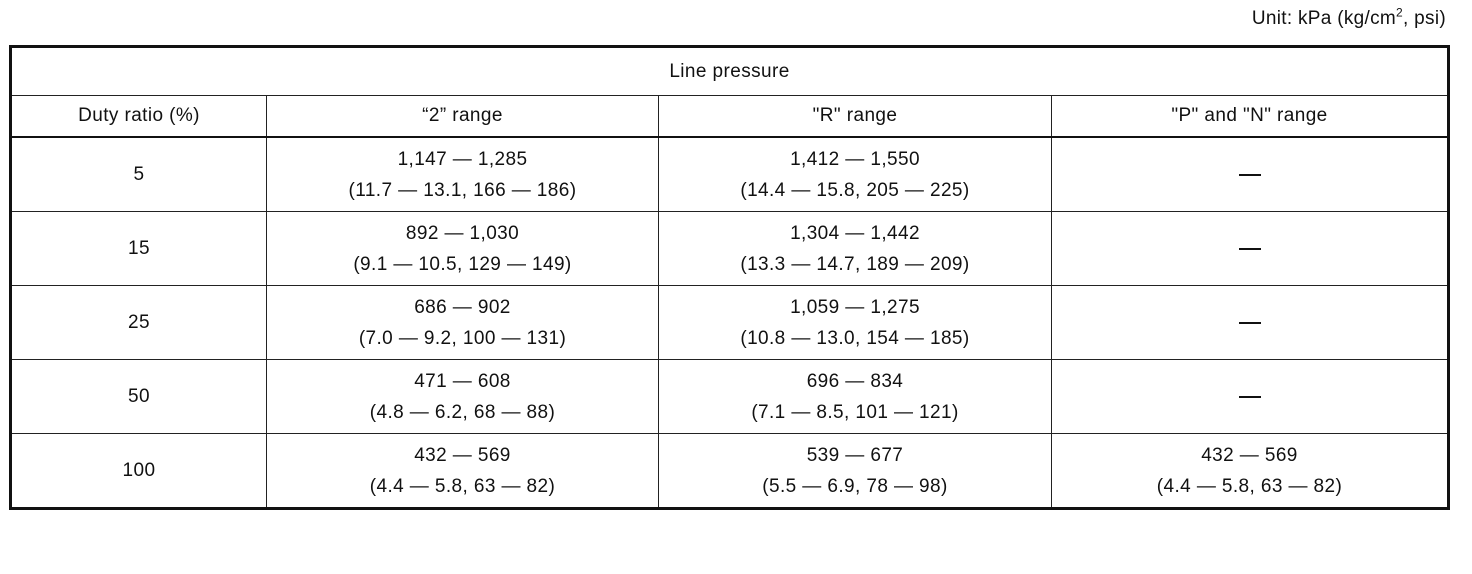 Image resolution: width=1472 pixels, height=574 pixels. What do you see at coordinates (855, 248) in the screenshot?
I see `range-r-cell: 1,304 — 1,442 (13.3 — 14.7, 189 — 209)` at bounding box center [855, 248].